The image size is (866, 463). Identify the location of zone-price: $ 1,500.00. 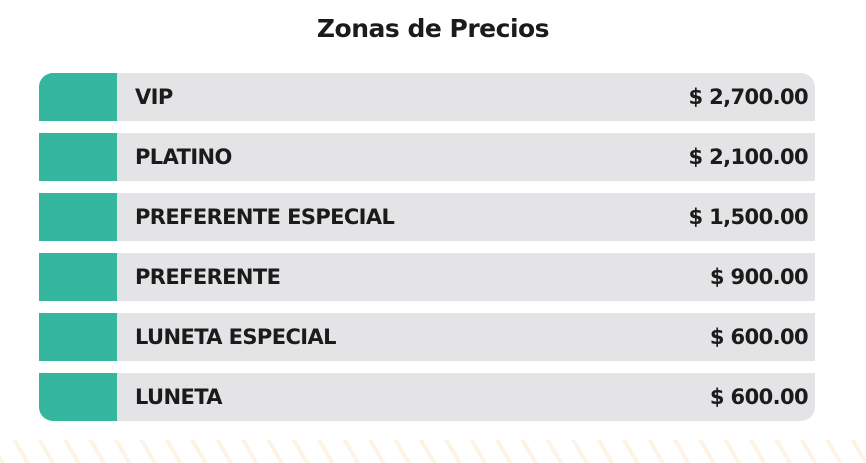
(748, 217).